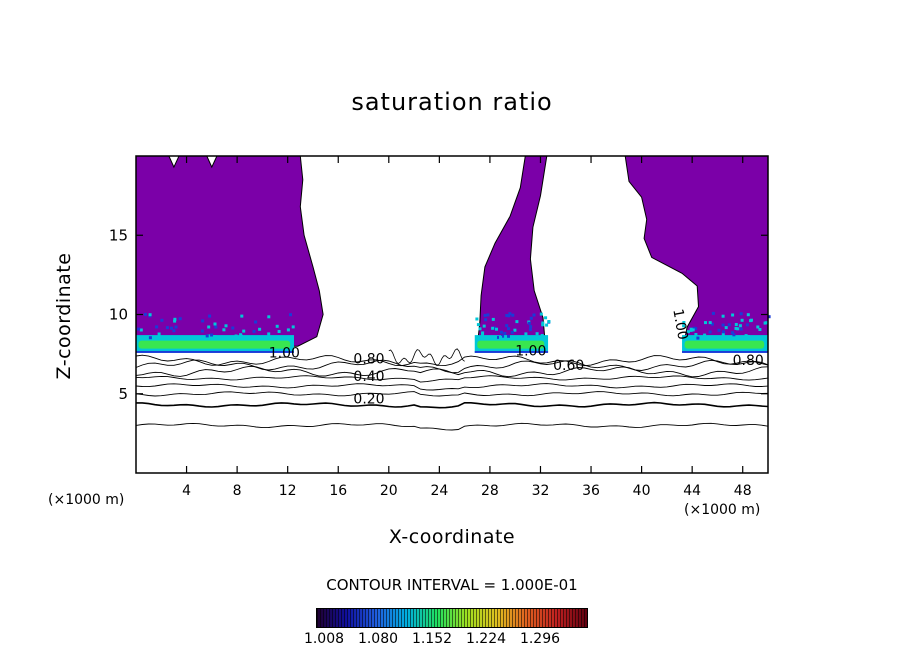 This screenshot has height=654, width=904. Describe the element at coordinates (439, 491) in the screenshot. I see `x-tick-label: 24` at that location.